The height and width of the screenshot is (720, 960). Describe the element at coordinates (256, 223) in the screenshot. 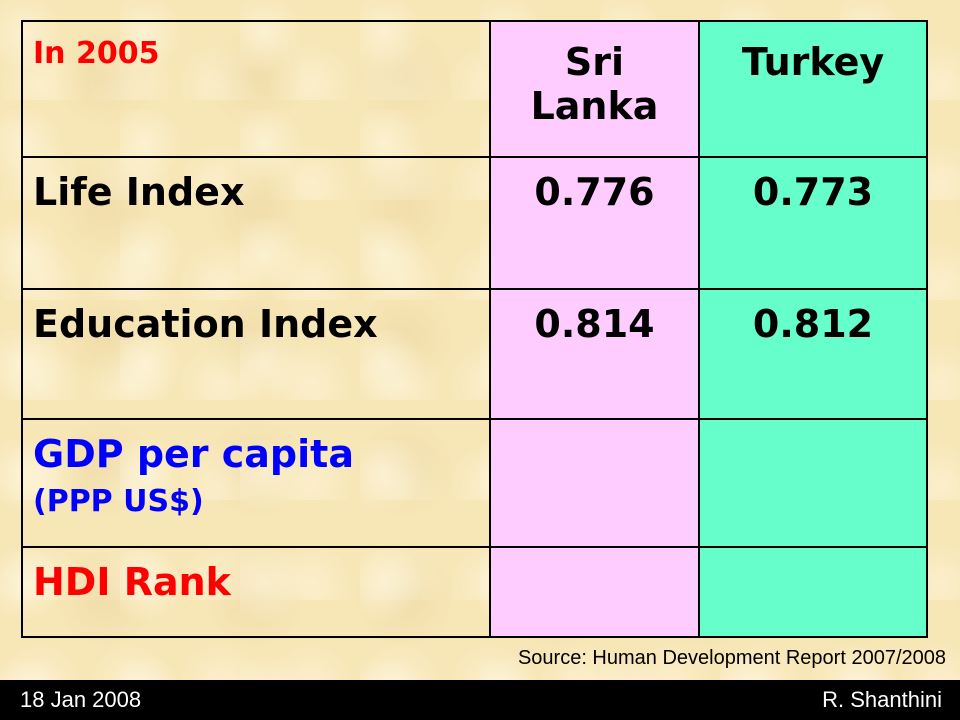

I see `row-label-cell: Life Index` at that location.